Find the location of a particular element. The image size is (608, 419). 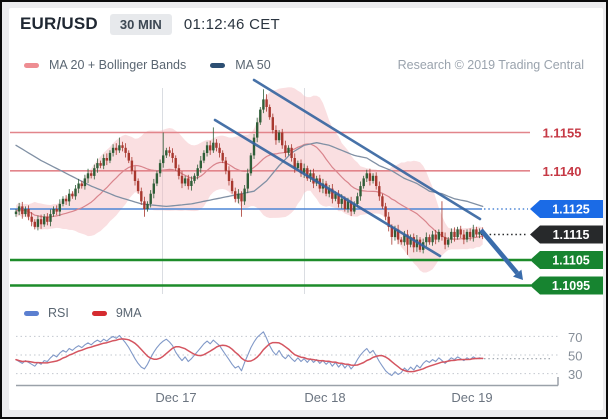

rsi-gridlines: 70 50 30 is located at coordinates (299, 356).